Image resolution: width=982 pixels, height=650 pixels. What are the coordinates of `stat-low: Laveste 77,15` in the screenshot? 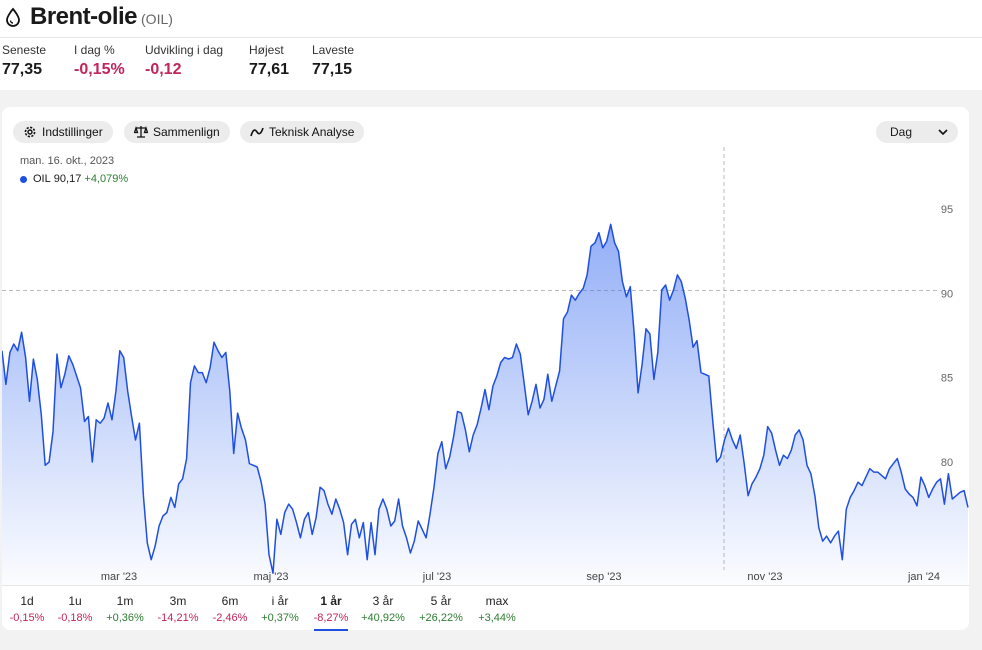 It's located at (333, 61).